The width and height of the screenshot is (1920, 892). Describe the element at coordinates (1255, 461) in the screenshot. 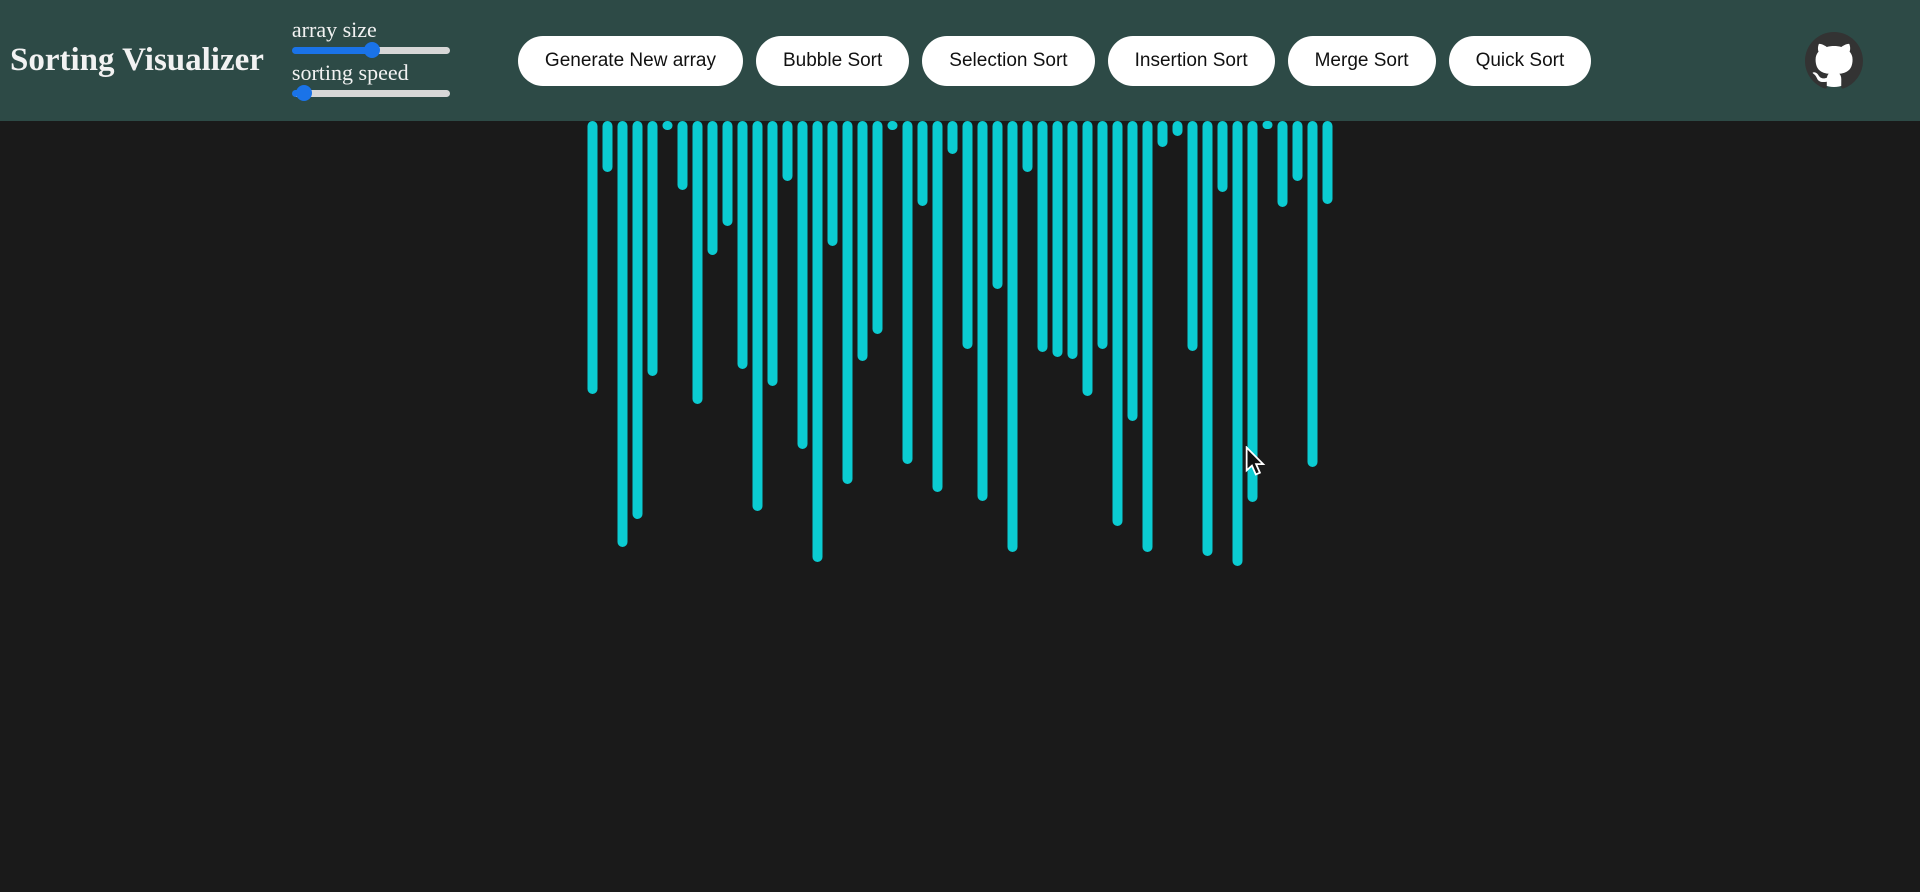

I see `mouse-cursor` at that location.